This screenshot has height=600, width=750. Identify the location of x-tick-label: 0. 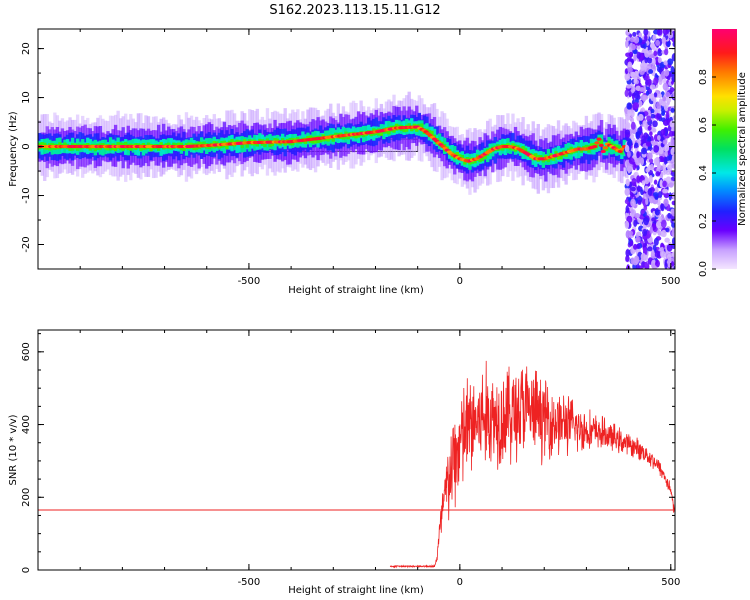
(460, 281).